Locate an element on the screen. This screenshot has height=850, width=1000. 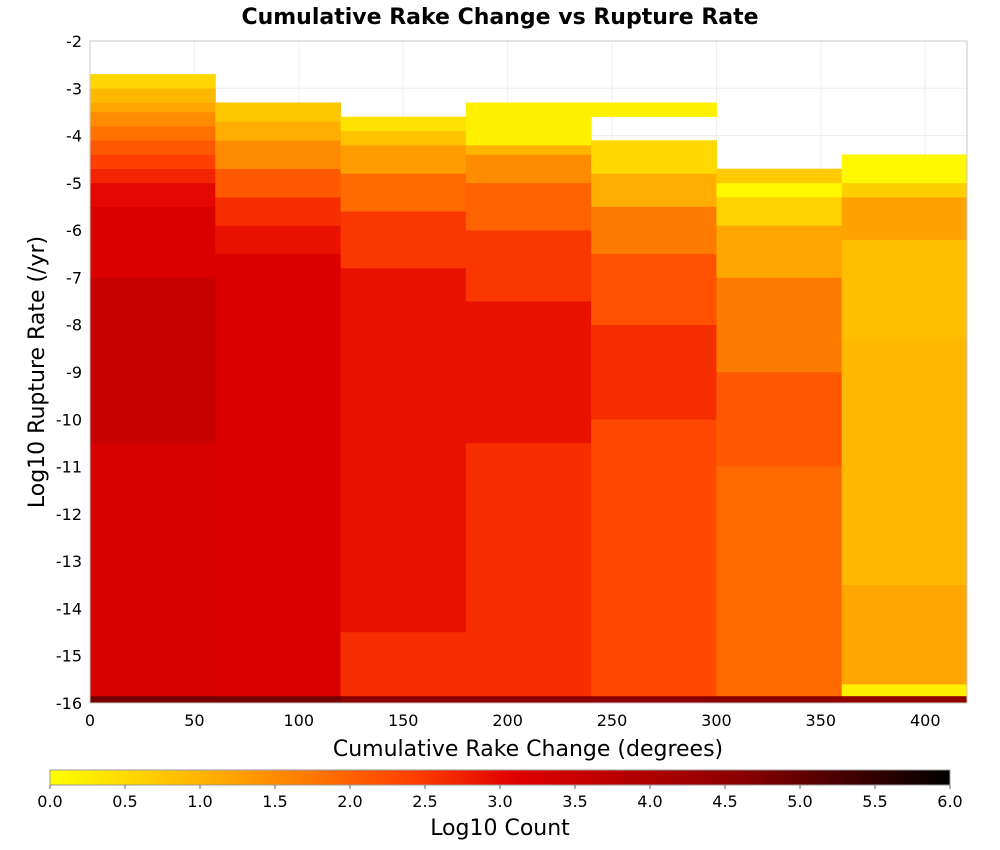
colorbar-tick-label: 6.0 is located at coordinates (949, 801).